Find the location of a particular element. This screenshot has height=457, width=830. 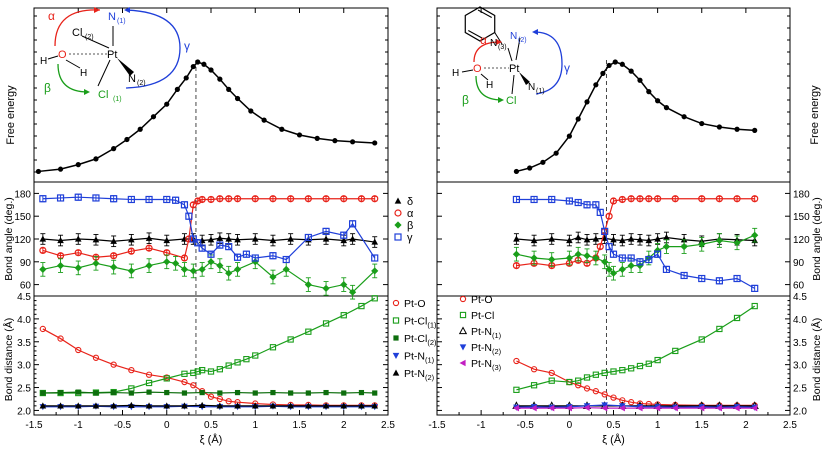

distance-y-tick-label-left: 2.0 is located at coordinates (24, 411).